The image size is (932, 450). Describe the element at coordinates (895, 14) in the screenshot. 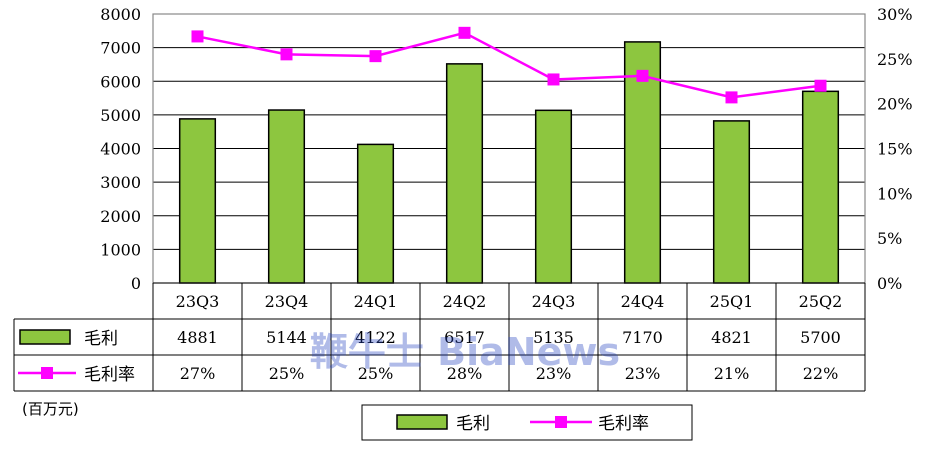

I see `y-right-tick-label: 30%` at that location.